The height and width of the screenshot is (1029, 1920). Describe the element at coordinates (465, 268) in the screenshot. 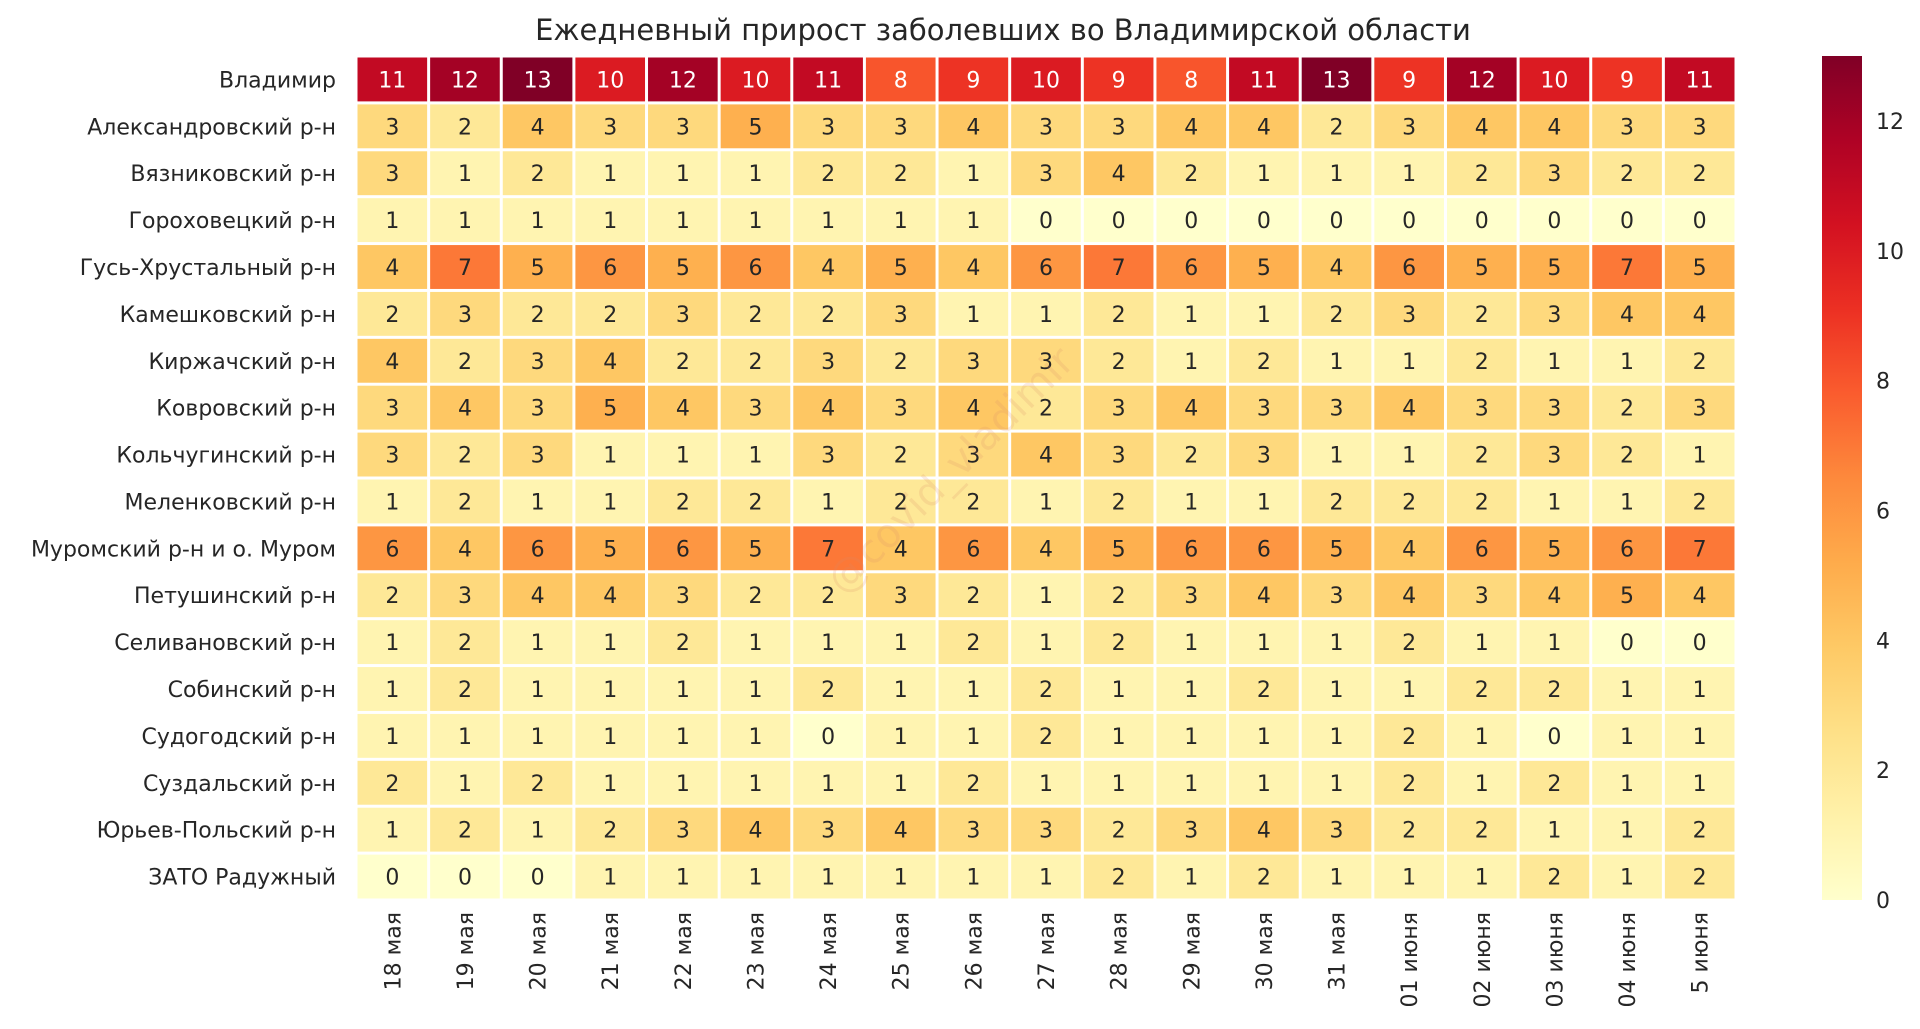

I see `cell-value-label: 7` at that location.